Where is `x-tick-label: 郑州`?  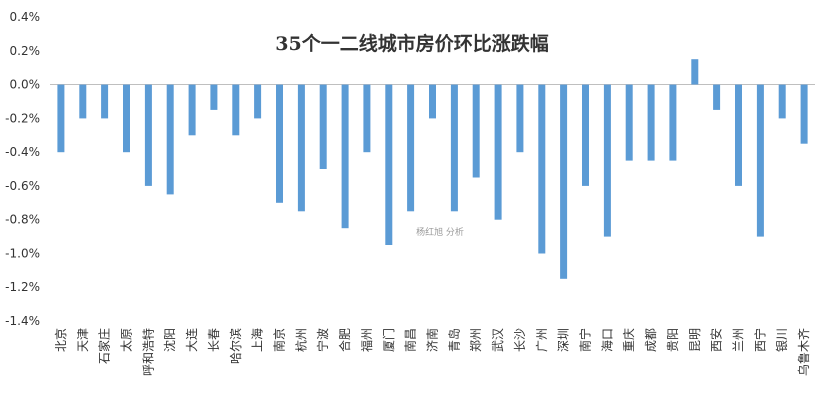
x-tick-label: 郑州 is located at coordinates (475, 340).